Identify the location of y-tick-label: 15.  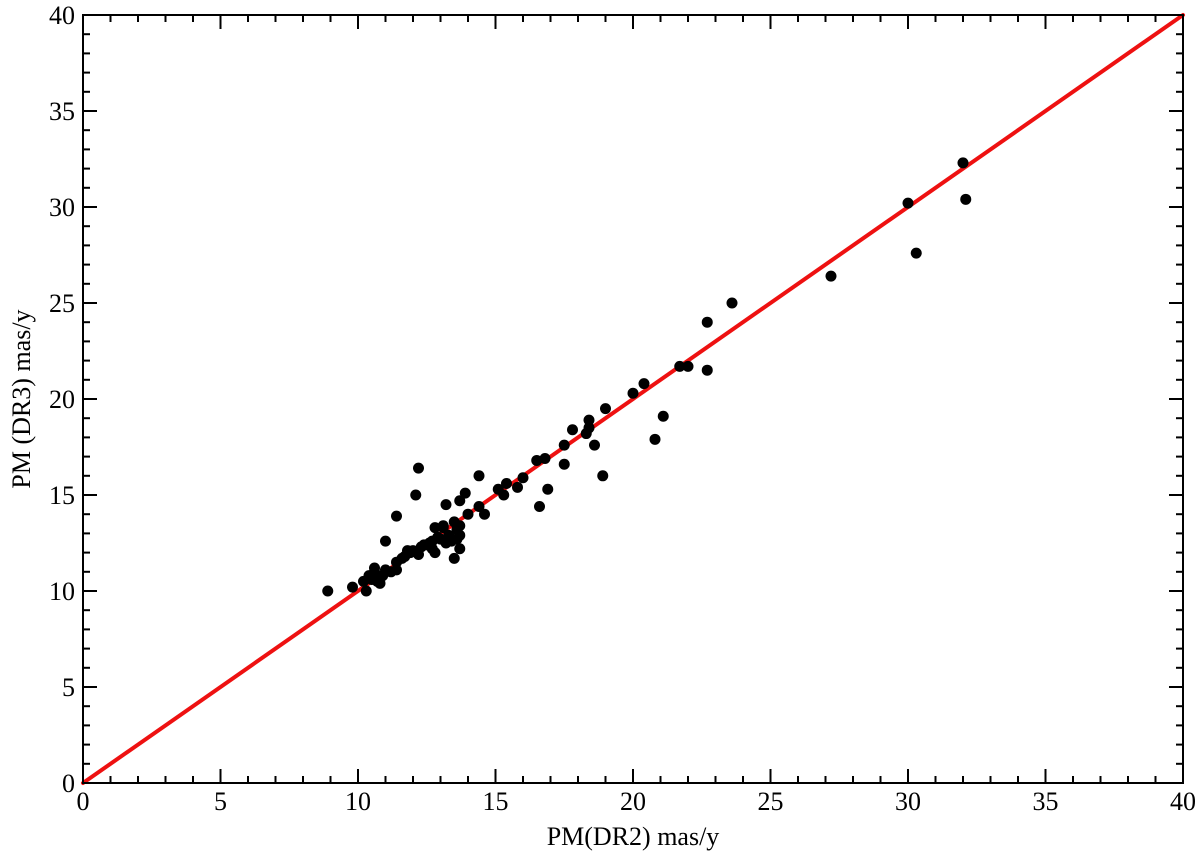
(62, 495).